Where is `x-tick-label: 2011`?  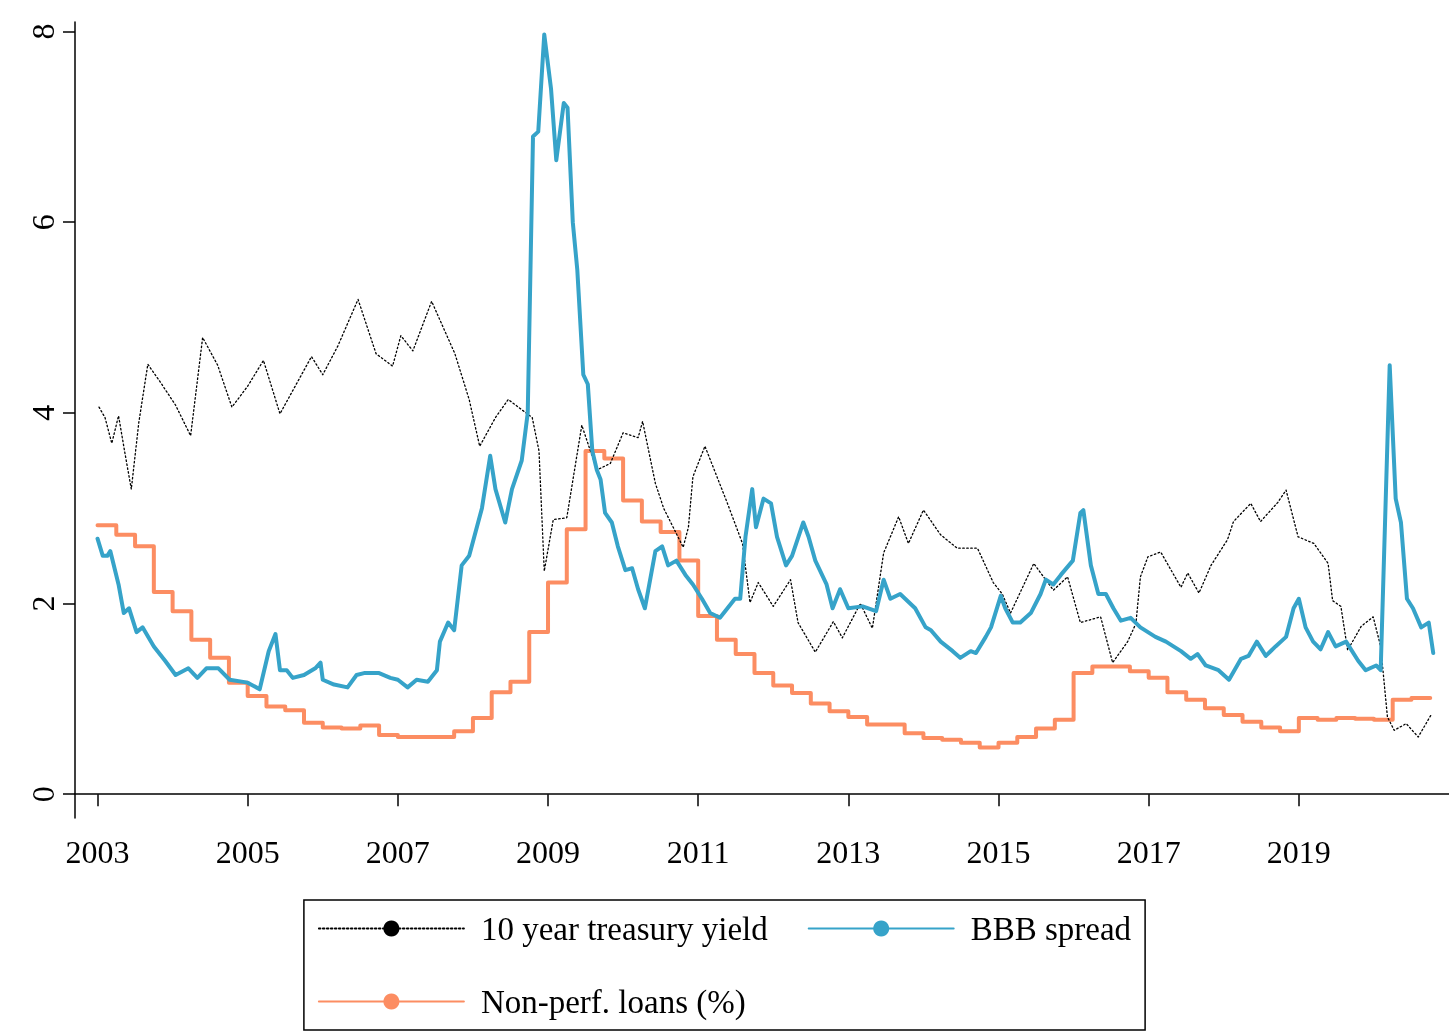 x-tick-label: 2011 is located at coordinates (698, 852).